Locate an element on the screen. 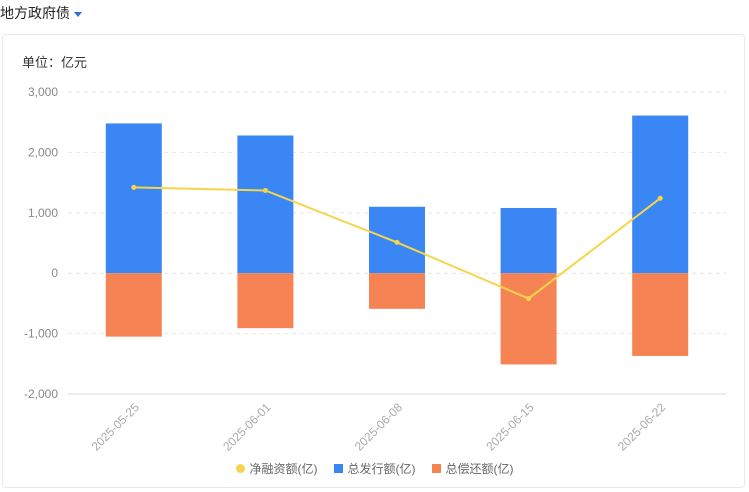  x-tick-label: 2025-06-22 is located at coordinates (642, 427).